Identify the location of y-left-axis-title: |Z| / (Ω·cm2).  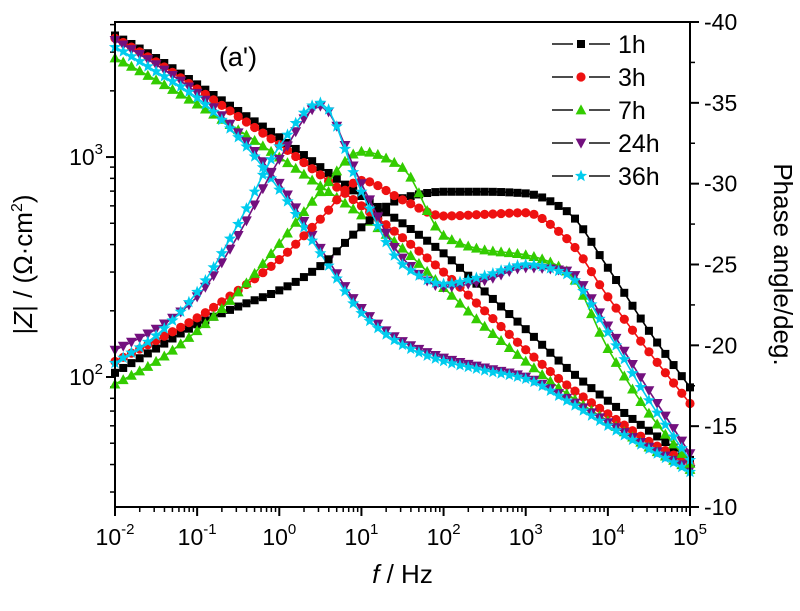
(23, 264).